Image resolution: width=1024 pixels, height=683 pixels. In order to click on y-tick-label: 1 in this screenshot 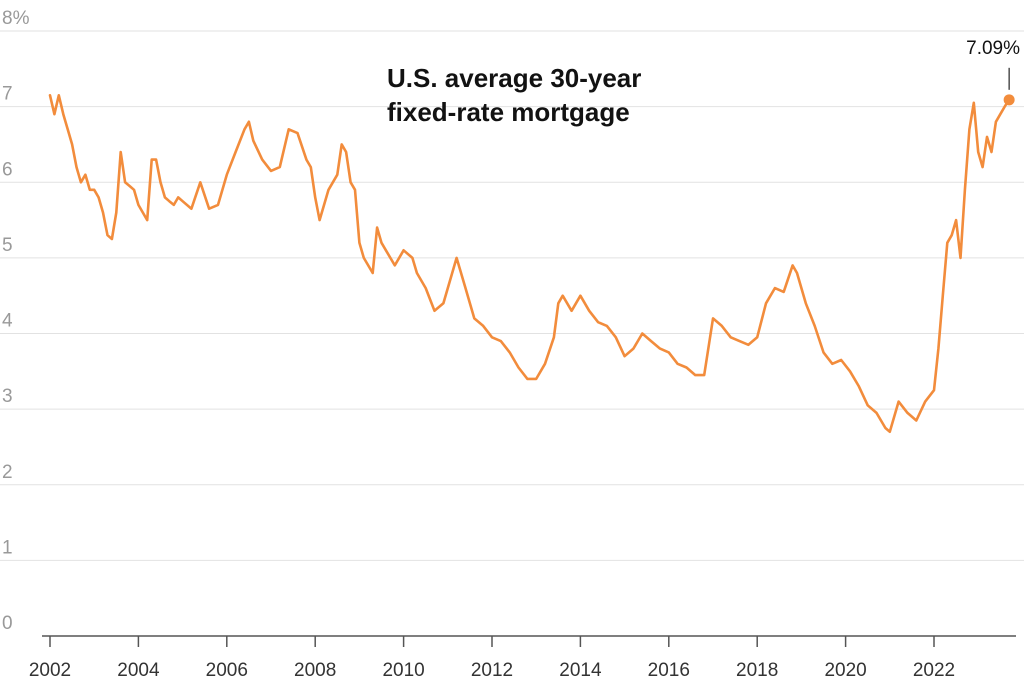, I will do `click(7, 547)`.